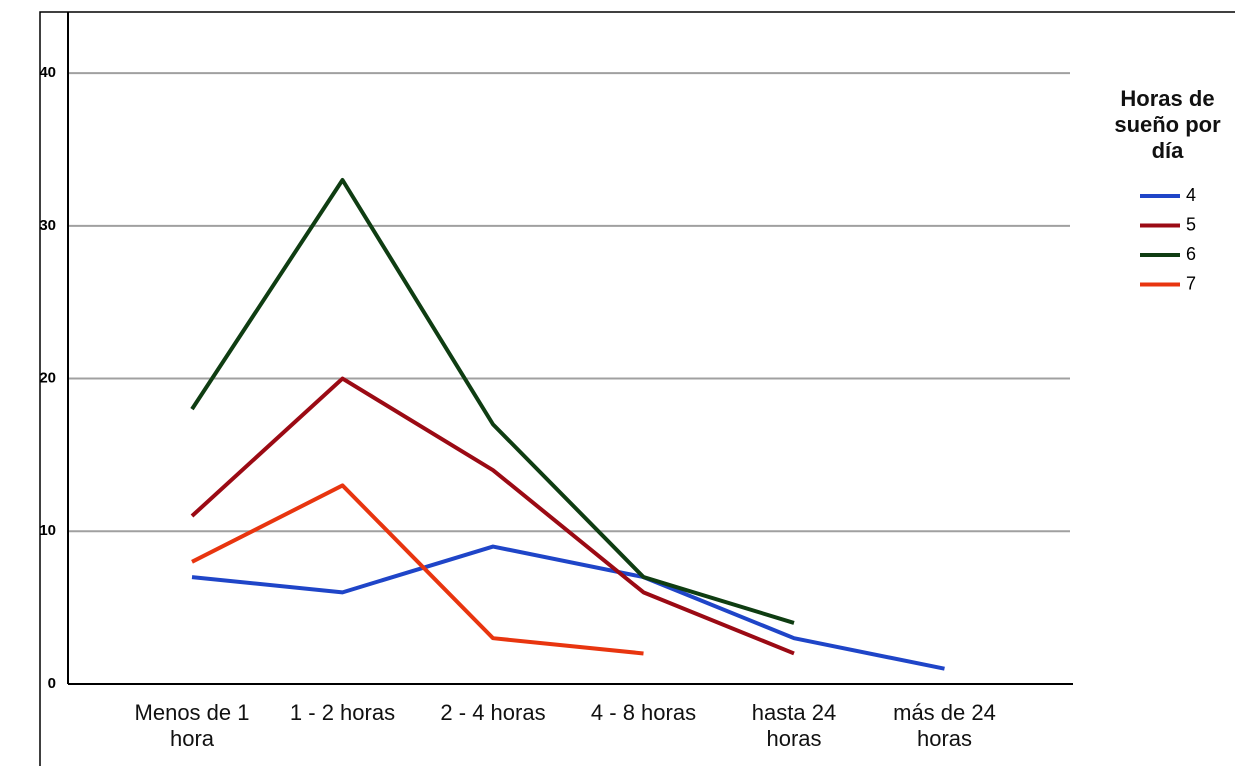 This screenshot has height=766, width=1235. Describe the element at coordinates (47, 72) in the screenshot. I see `y-tick-label: 40` at that location.